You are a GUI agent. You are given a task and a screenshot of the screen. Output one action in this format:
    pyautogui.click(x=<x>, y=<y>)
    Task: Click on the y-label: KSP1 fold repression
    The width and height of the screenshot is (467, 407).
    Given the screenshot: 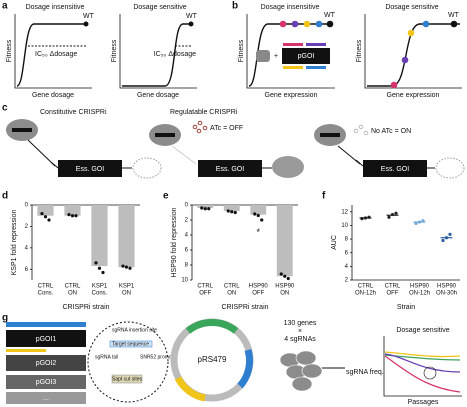 What is the action you would take?
    pyautogui.click(x=14, y=243)
    